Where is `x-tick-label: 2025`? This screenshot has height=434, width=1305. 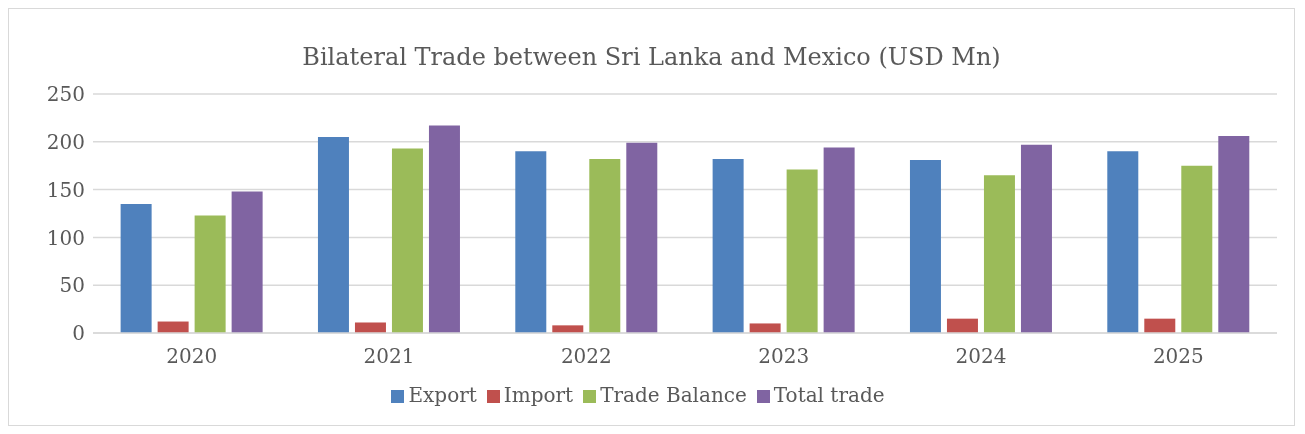
x-tick-label: 2025 is located at coordinates (1178, 356).